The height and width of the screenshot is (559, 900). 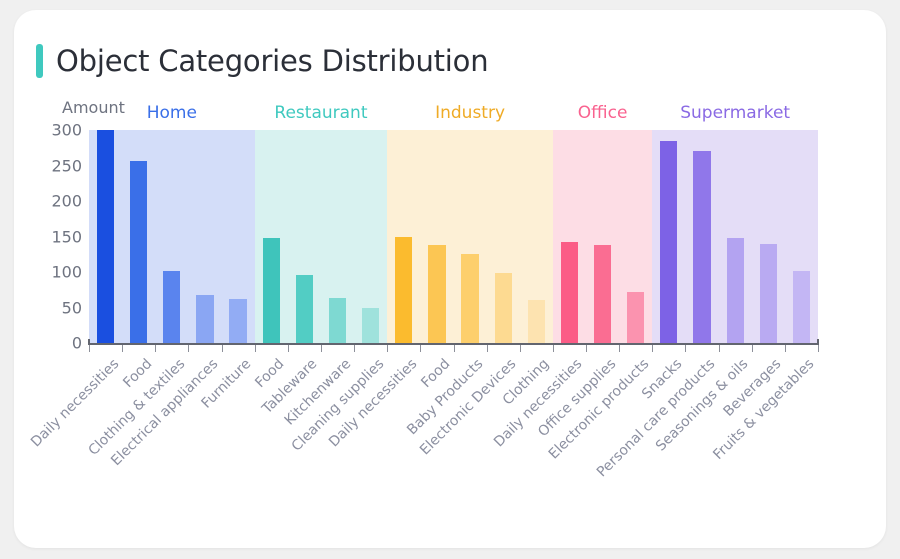 I want to click on y-axis-tick-labels: 0 50 100 150 200 250 300, so click(x=58, y=237).